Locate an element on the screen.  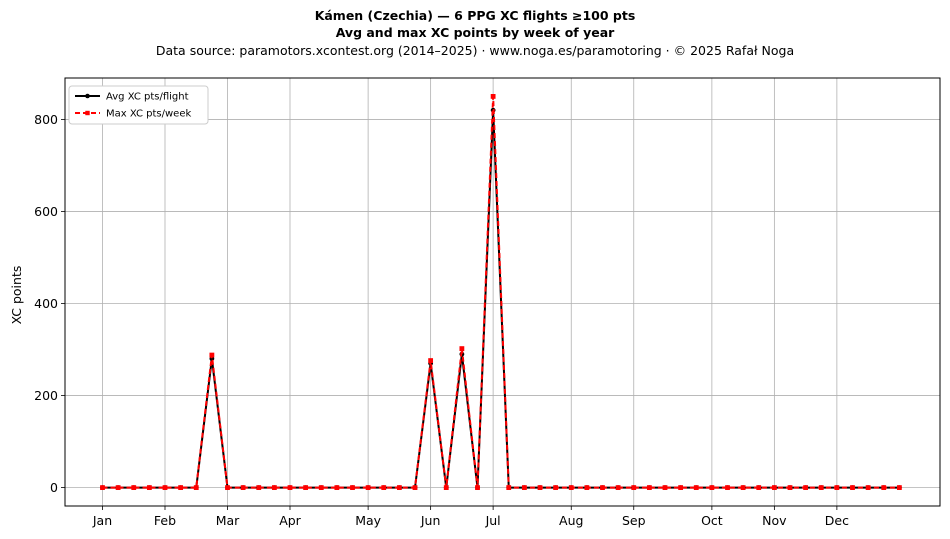
y-tick-label: 800 is located at coordinates (46, 119).